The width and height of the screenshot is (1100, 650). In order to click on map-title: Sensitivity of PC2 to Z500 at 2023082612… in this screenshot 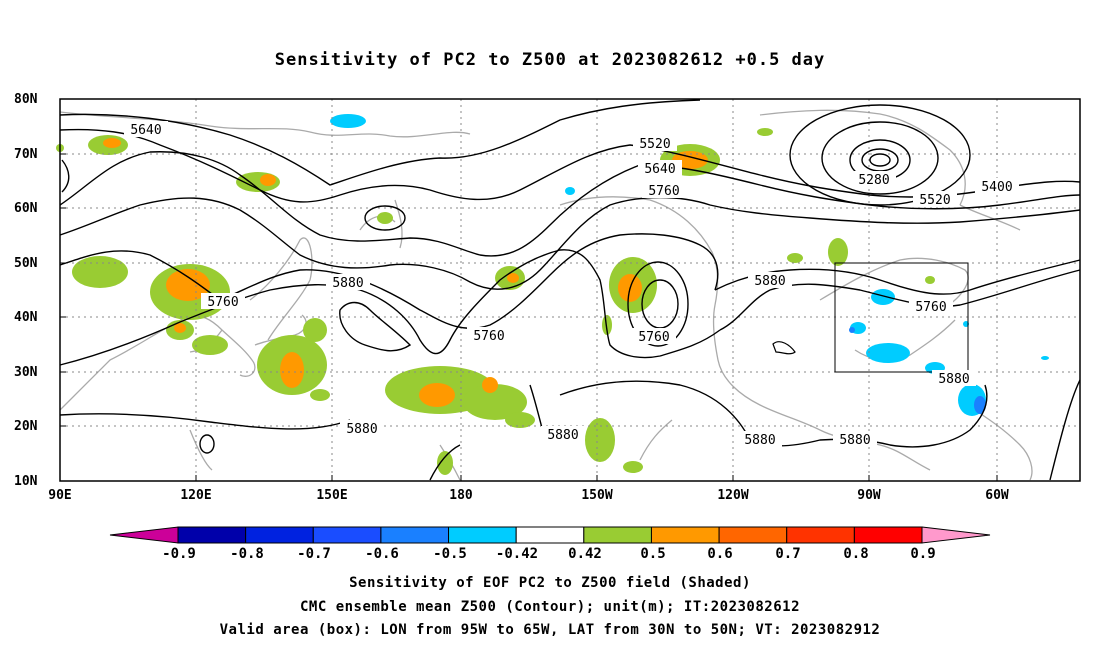, I will do `click(550, 60)`.